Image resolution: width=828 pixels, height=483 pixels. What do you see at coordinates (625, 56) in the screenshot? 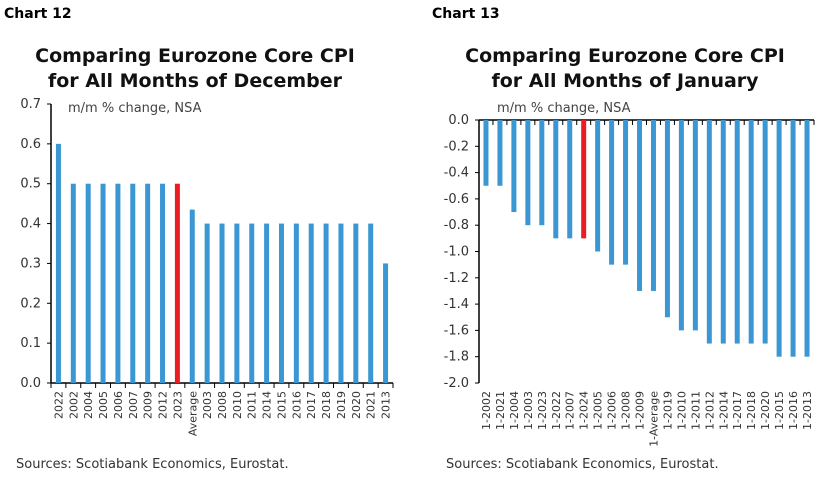
I see `chart-13-title-line1: Comparing Eurozone Core CPI` at bounding box center [625, 56].